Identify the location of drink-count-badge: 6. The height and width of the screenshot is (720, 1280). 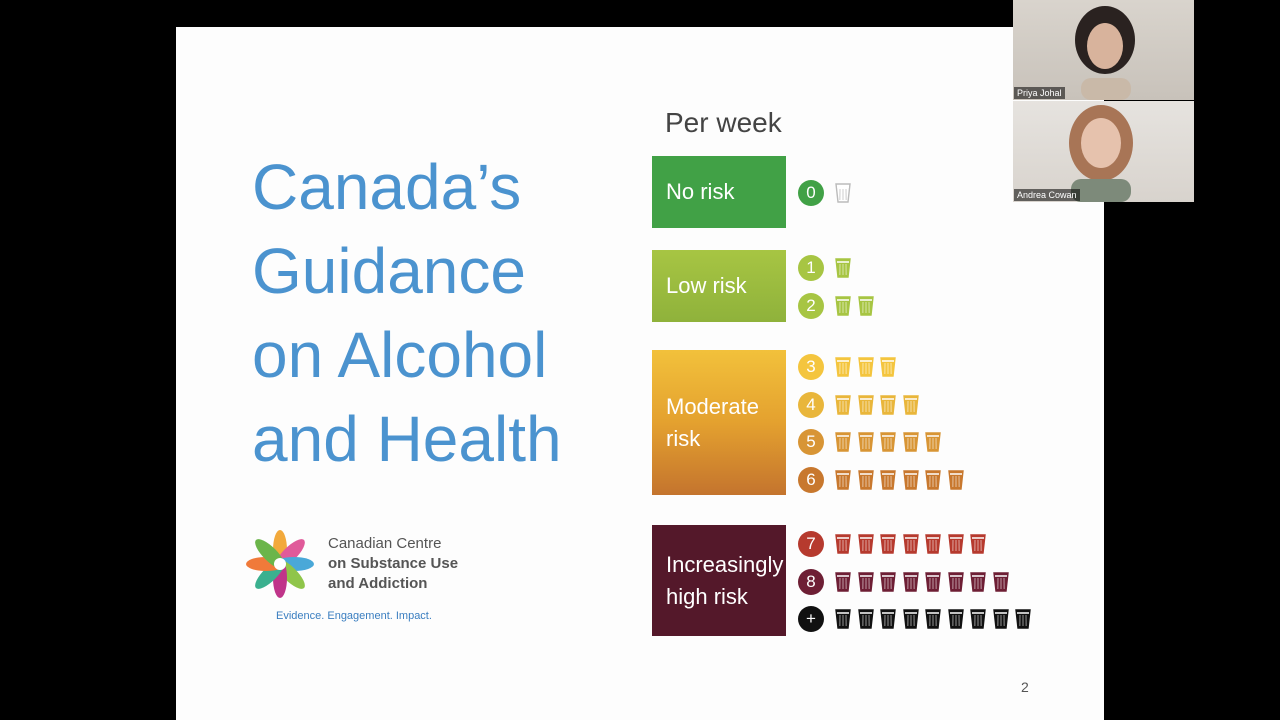
(811, 480).